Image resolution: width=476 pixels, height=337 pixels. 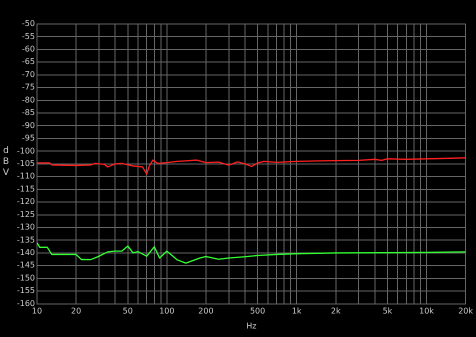 What do you see at coordinates (28, 138) in the screenshot?
I see `y-tick-label: -95` at bounding box center [28, 138].